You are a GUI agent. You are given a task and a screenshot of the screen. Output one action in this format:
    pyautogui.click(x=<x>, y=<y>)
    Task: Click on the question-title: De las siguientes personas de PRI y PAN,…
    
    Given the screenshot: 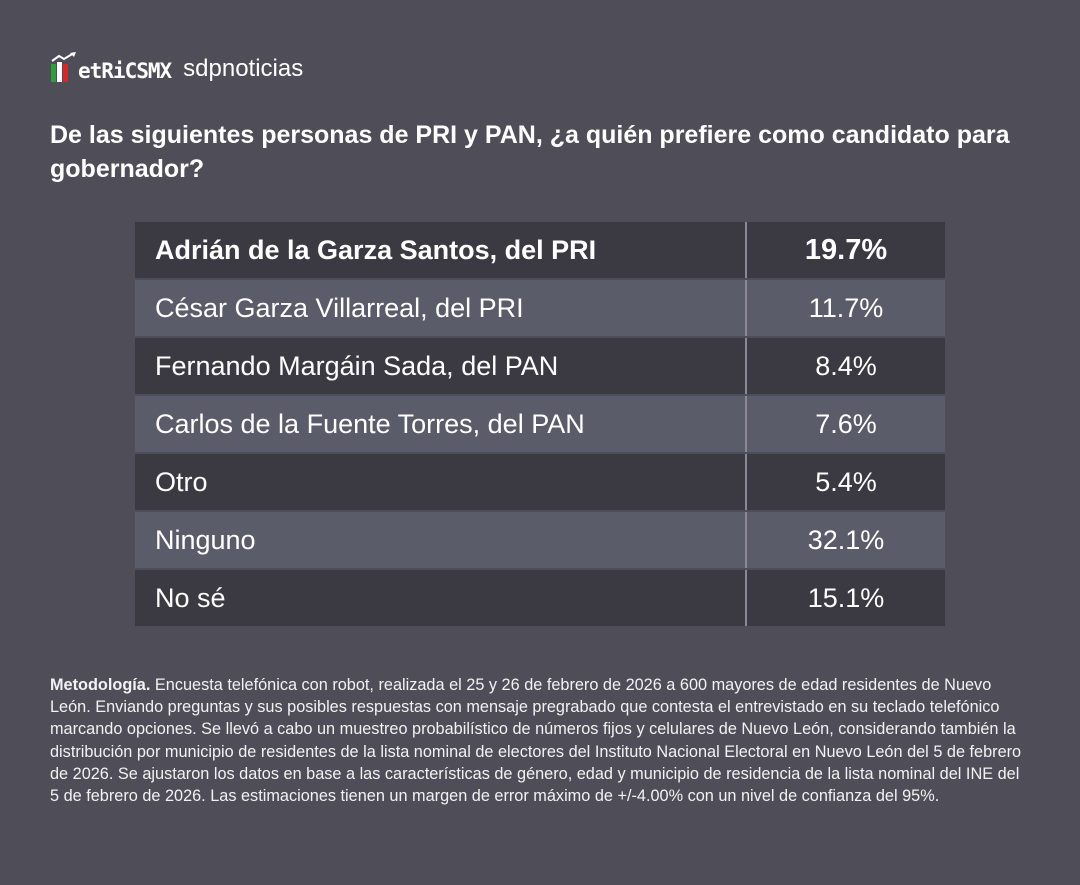 What is the action you would take?
    pyautogui.click(x=530, y=152)
    